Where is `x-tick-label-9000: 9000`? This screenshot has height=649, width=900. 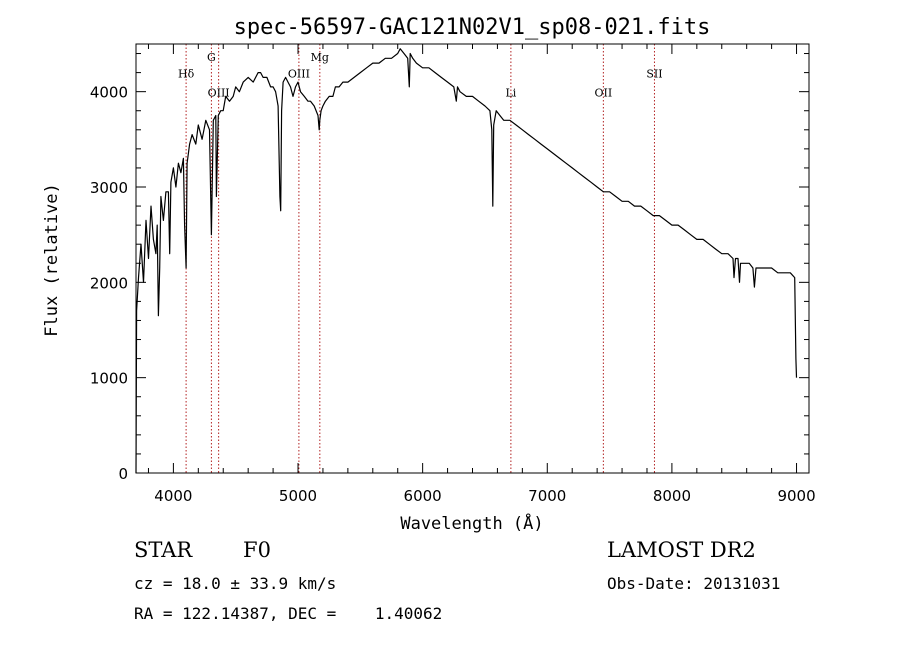
x-tick-label-9000: 9000 is located at coordinates (796, 496).